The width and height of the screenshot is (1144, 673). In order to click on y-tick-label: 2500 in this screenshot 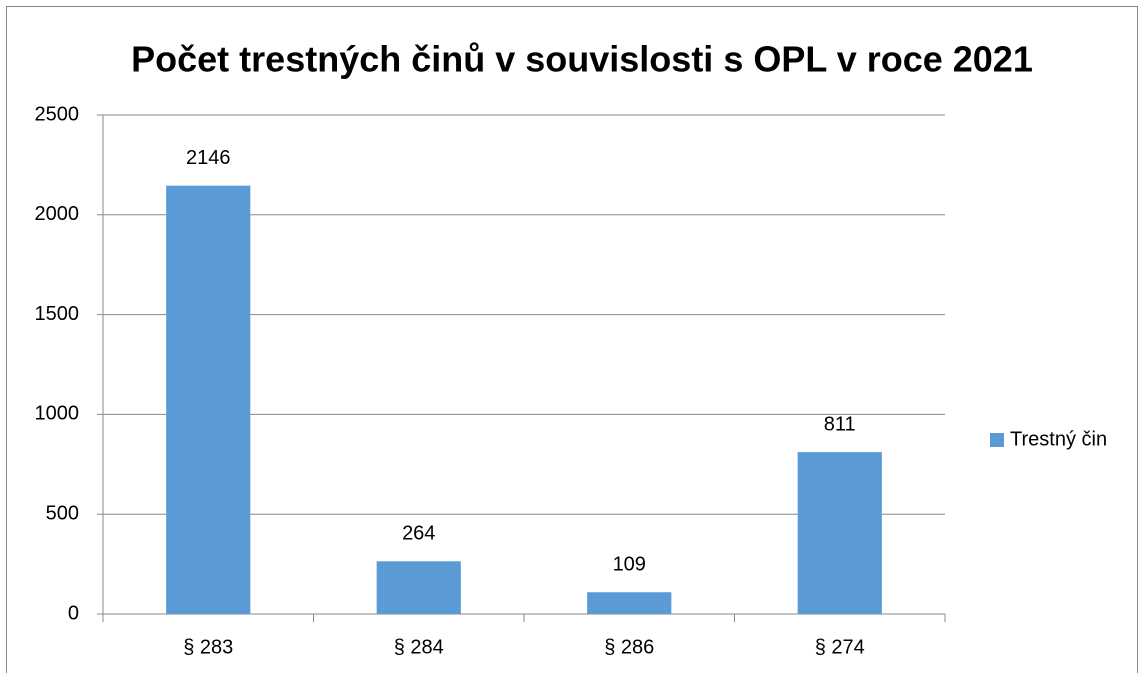, I will do `click(57, 114)`.